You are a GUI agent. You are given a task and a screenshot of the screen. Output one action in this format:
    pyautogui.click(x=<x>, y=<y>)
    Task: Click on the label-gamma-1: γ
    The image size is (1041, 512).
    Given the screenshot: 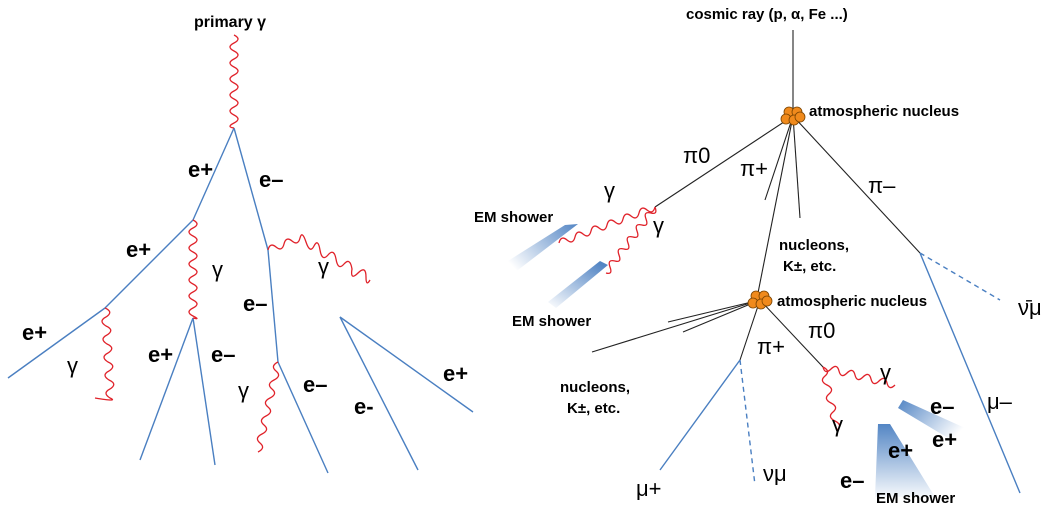 What is the action you would take?
    pyautogui.click(x=217, y=269)
    